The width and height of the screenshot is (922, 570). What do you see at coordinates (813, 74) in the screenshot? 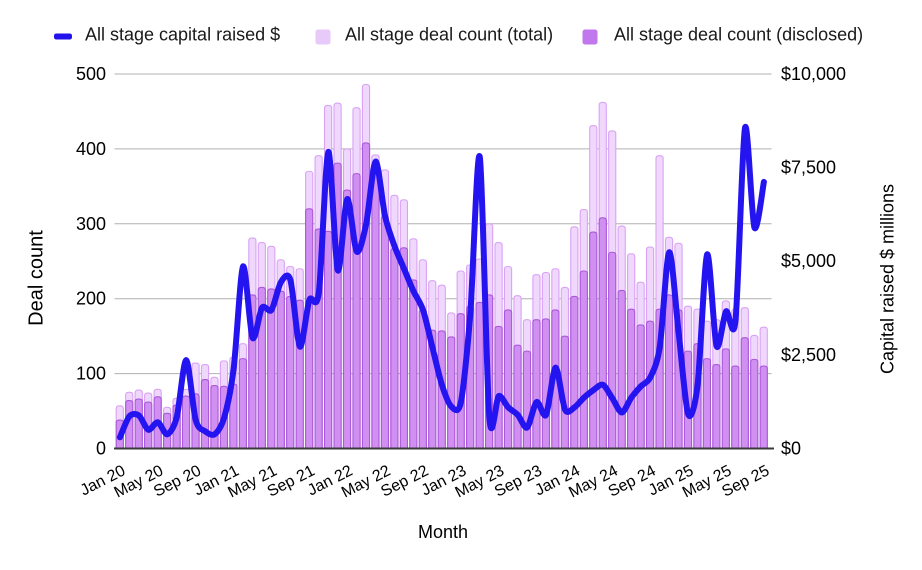
I see `svg-text: $10,000` at bounding box center [813, 74].